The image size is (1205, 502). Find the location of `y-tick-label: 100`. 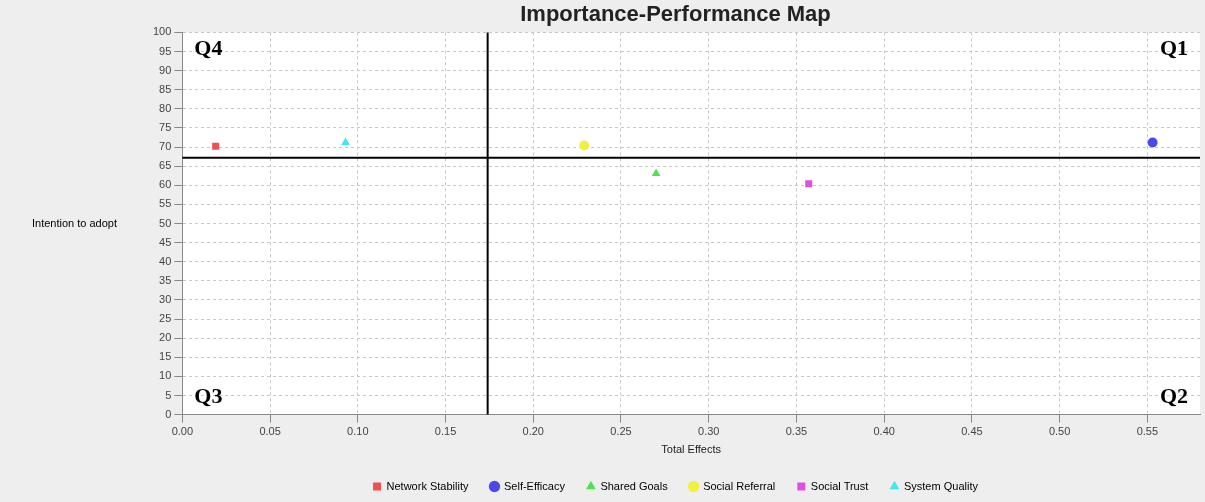

y-tick-label: 100 is located at coordinates (162, 31).